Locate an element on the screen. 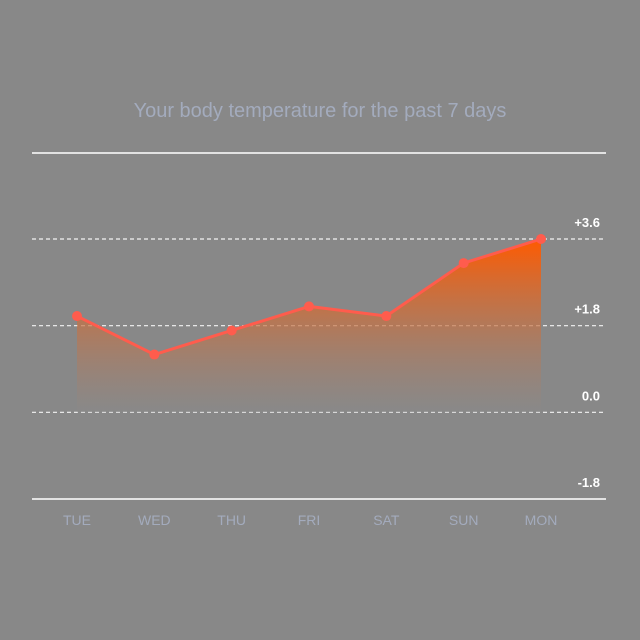 The height and width of the screenshot is (640, 640). y-tick-labels: +3.6 +1.8 0.0 -1.8 is located at coordinates (587, 352).